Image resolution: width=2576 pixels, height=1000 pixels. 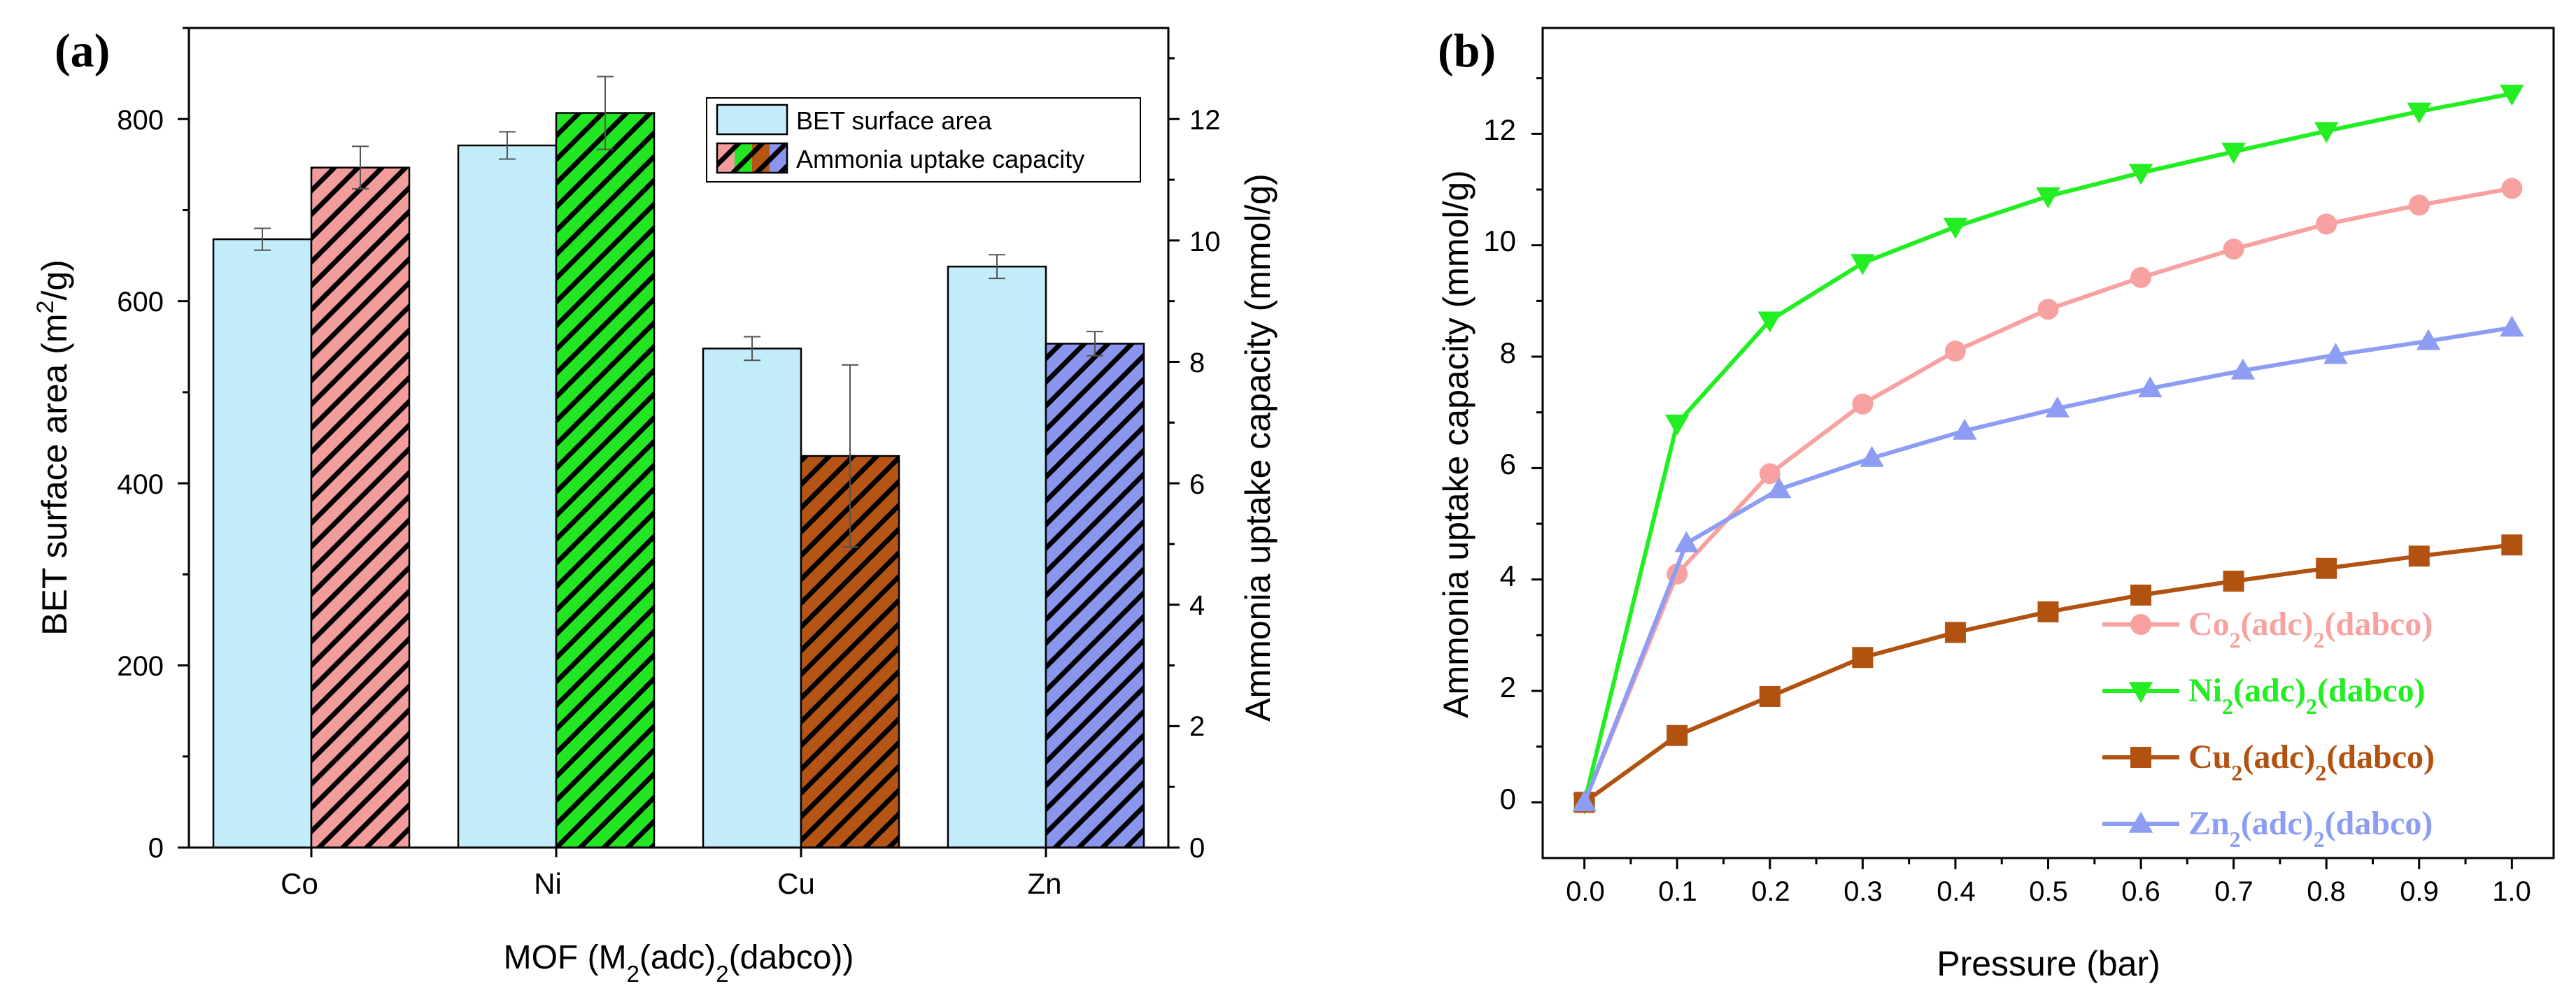 I want to click on bar-ammonia-co, so click(x=360, y=507).